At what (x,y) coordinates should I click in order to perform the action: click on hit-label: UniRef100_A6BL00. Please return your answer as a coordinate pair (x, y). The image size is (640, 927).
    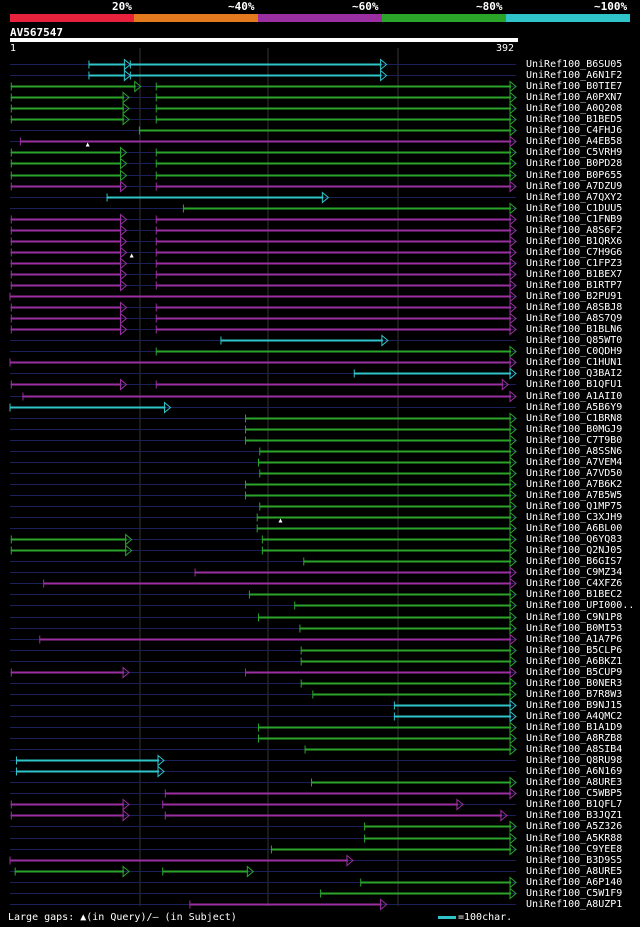
    Looking at the image, I should click on (574, 528).